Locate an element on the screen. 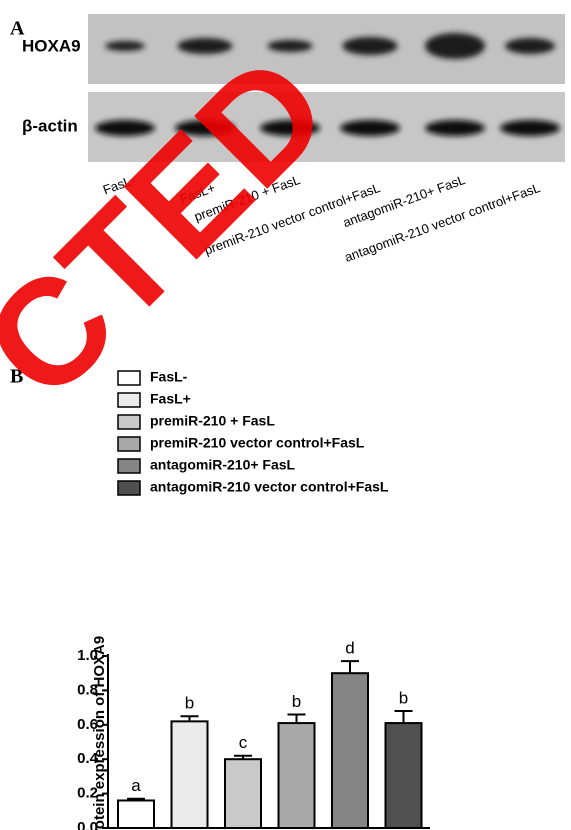  panel-label: B is located at coordinates (16, 377).